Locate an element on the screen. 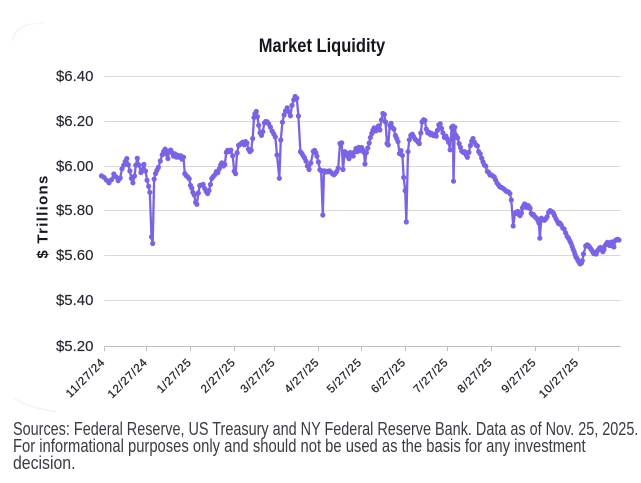 This screenshot has width=641, height=483. svg-text: $5.60 is located at coordinates (75, 255).